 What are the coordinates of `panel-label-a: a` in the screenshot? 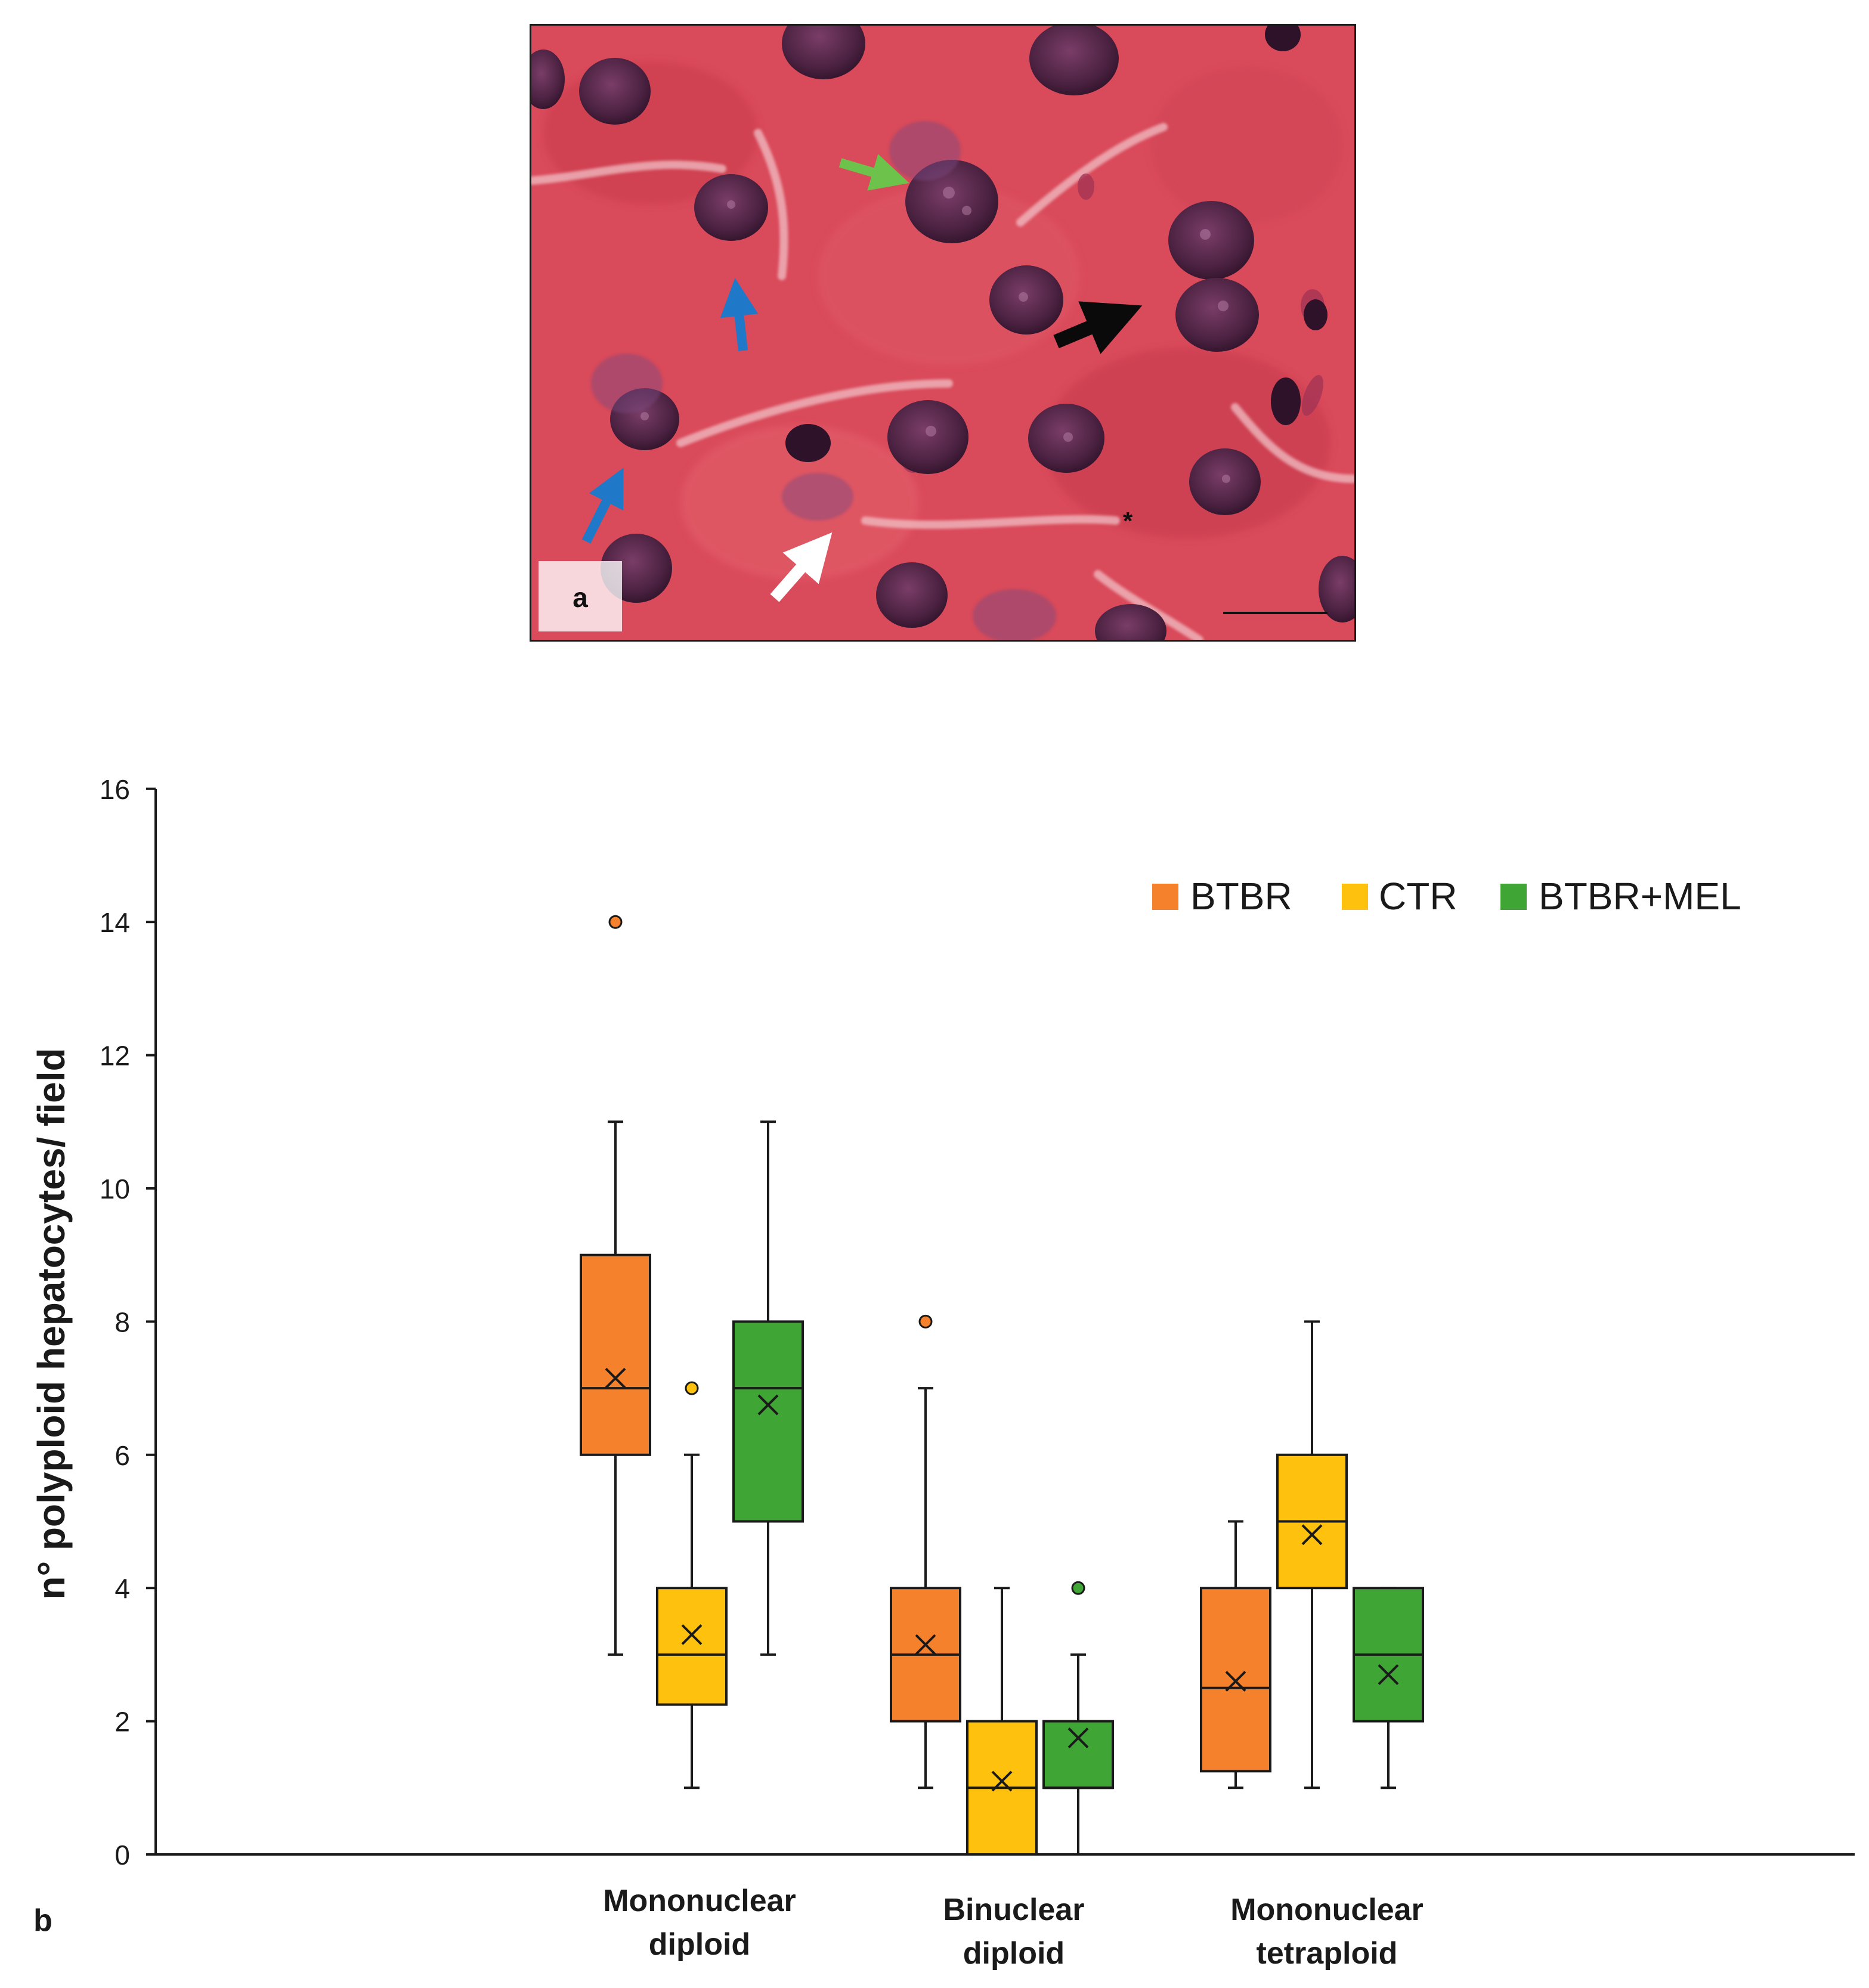 It's located at (580, 597).